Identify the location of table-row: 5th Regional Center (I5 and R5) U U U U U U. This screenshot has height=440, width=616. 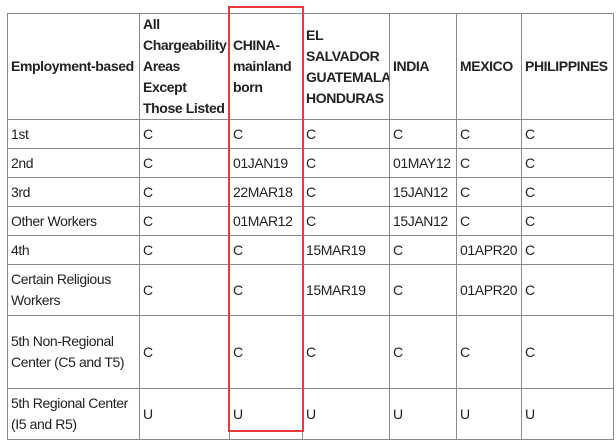
(310, 414).